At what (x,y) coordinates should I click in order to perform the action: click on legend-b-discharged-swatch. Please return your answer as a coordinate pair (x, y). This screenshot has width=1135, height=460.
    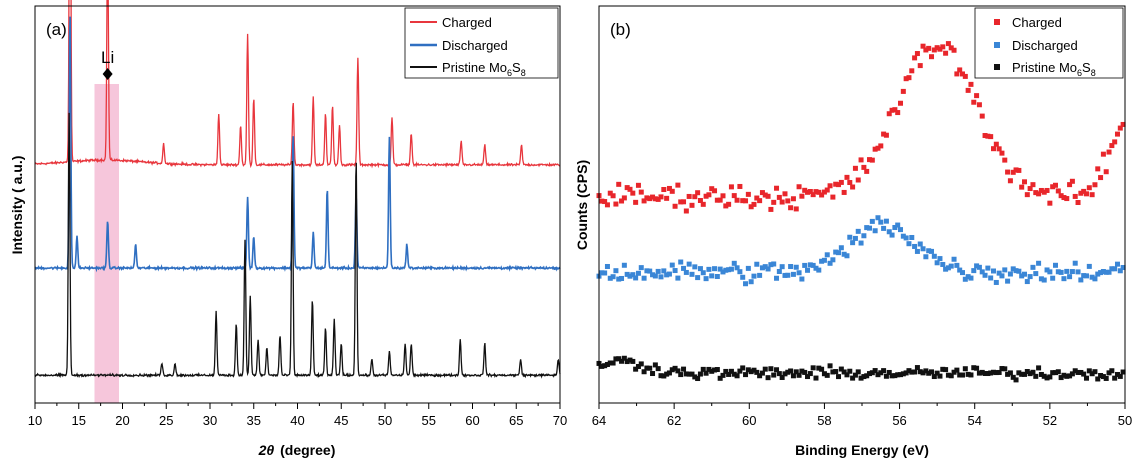
    Looking at the image, I should click on (997, 45).